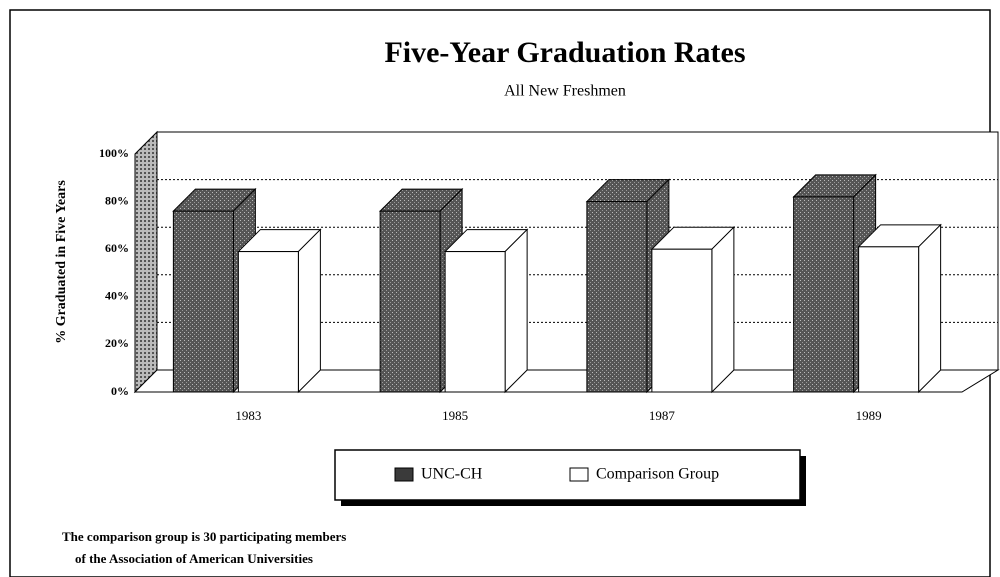 The height and width of the screenshot is (577, 1000). I want to click on y-tick-label: 80%, so click(117, 200).